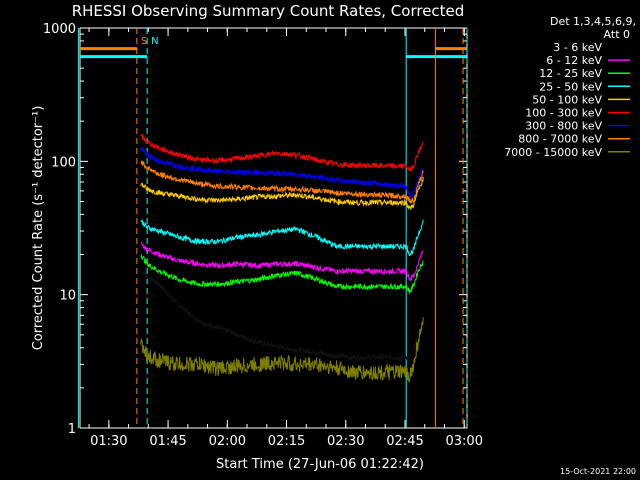  Describe the element at coordinates (286, 441) in the screenshot. I see `x-tick-label: 02:15` at that location.